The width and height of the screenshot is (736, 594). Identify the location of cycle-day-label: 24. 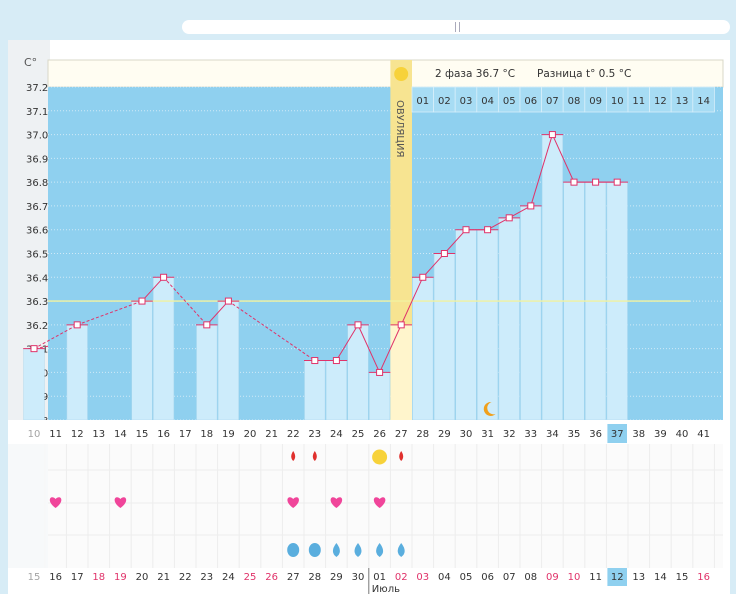
(336, 434).